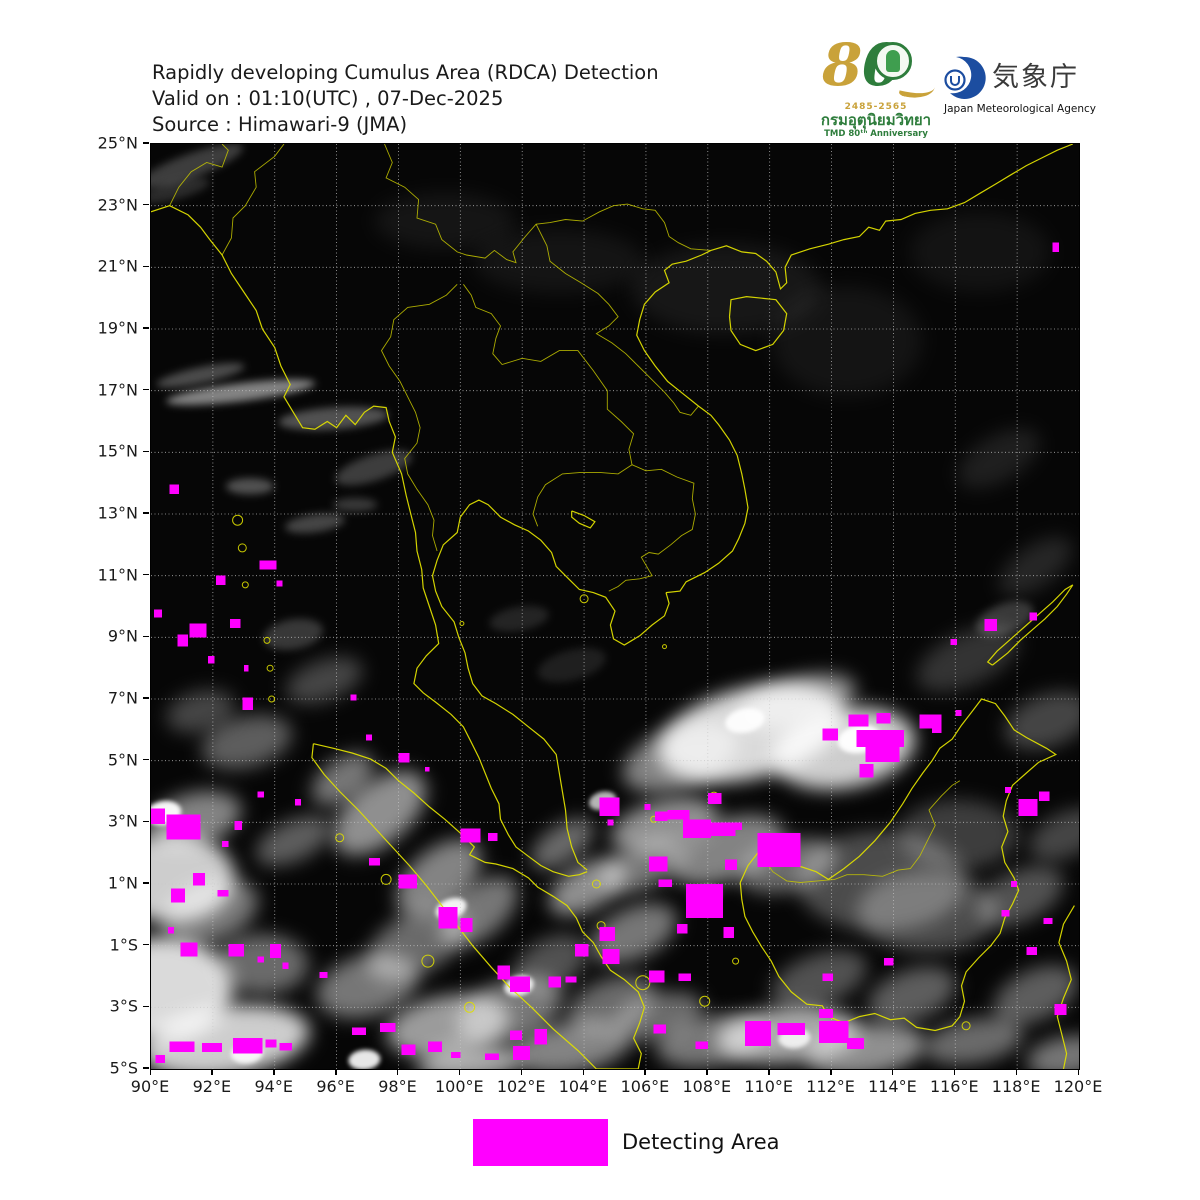 The width and height of the screenshot is (1200, 1200). Describe the element at coordinates (122, 636) in the screenshot. I see `y-tick-label: 9°N` at that location.